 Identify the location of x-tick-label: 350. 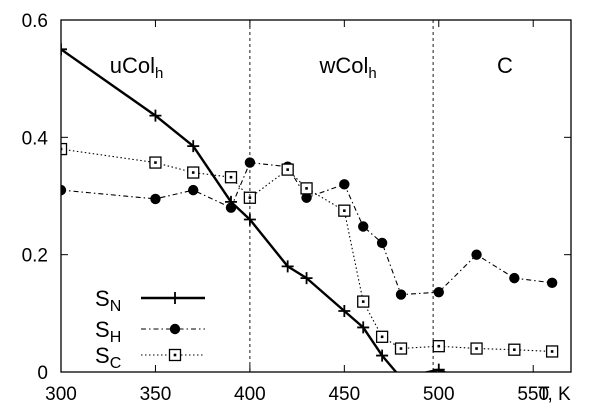
(156, 394).